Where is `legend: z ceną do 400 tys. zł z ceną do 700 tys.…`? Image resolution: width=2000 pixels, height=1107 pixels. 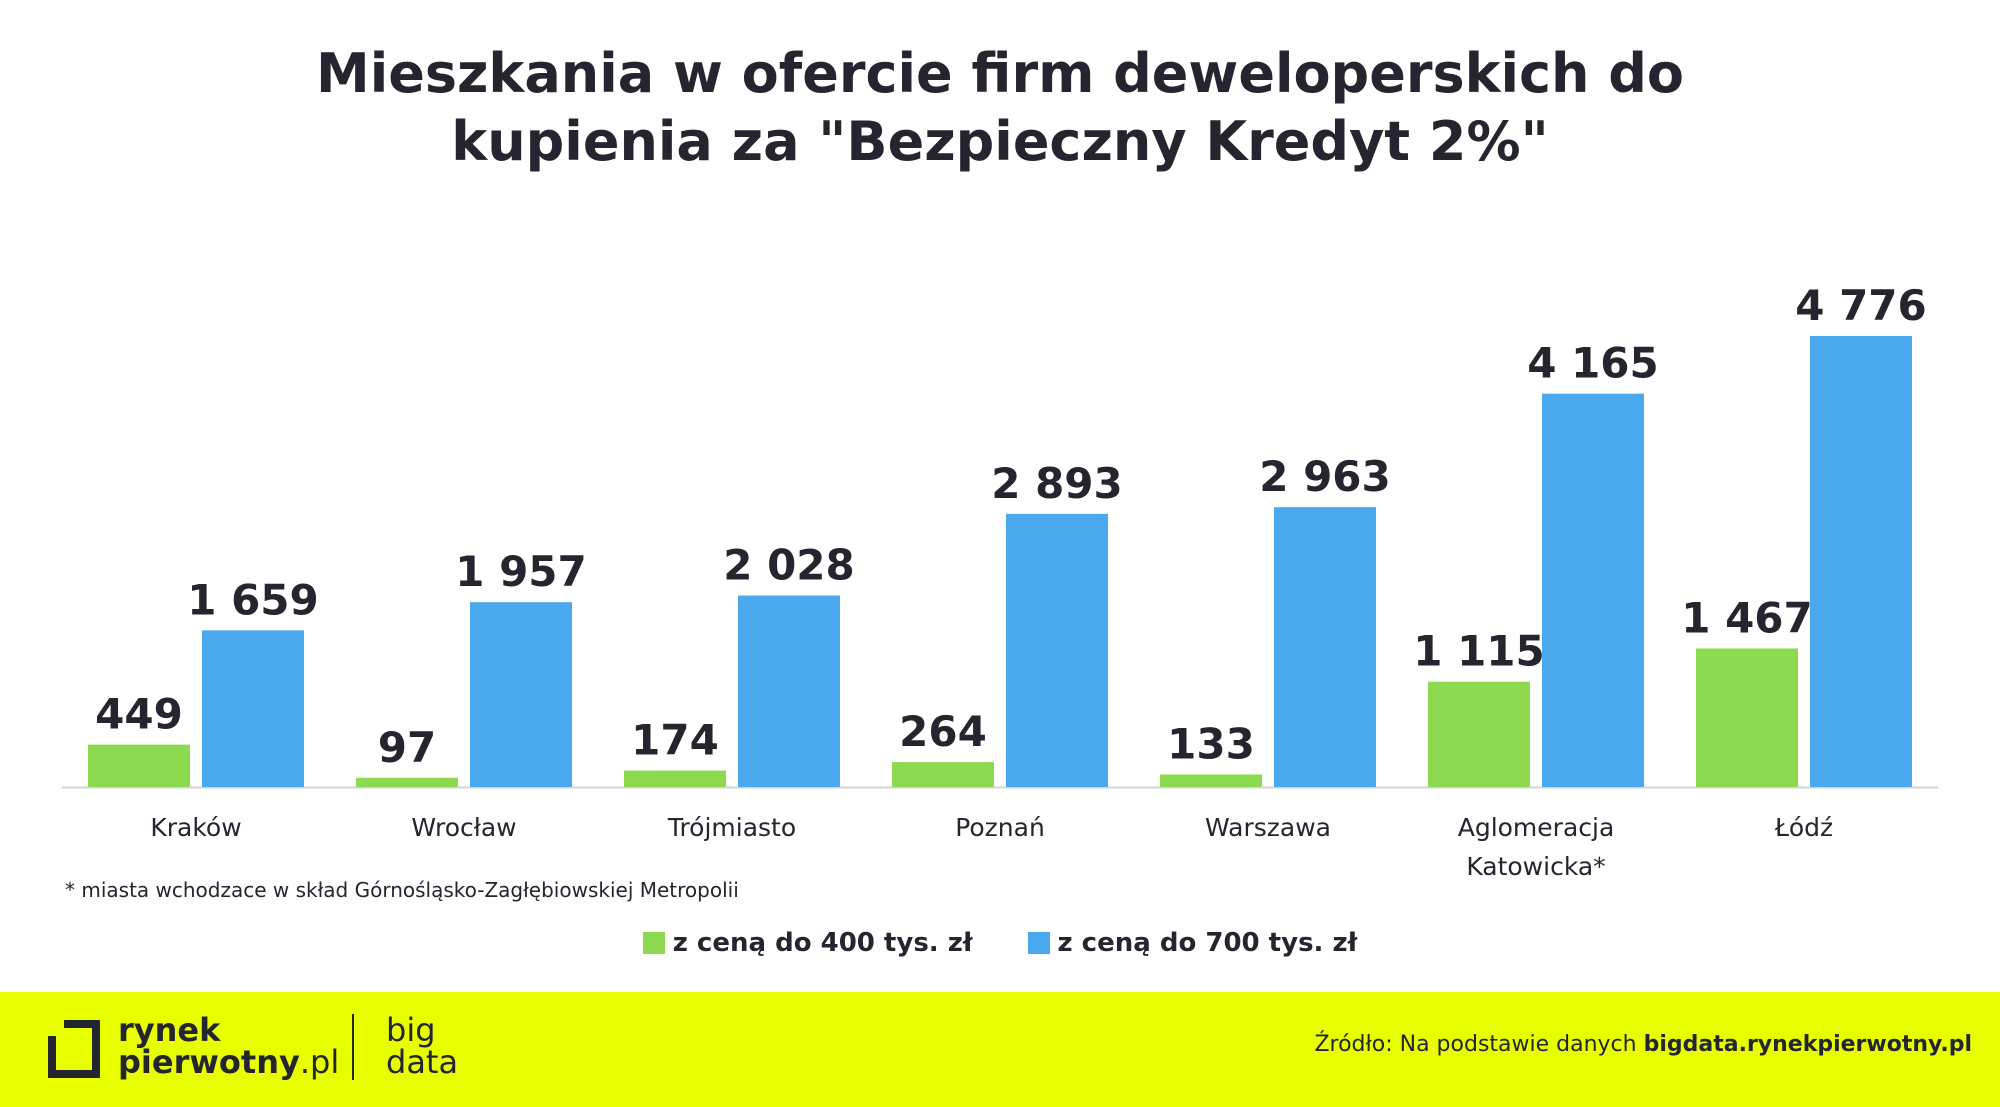
legend: z ceną do 400 tys. zł z ceną do 700 tys.… is located at coordinates (1000, 943).